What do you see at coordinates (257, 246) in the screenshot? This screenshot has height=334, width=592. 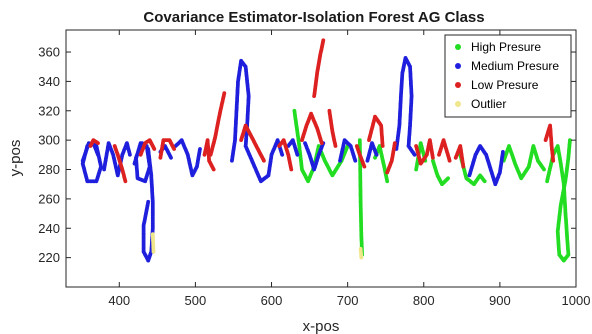 I see `series-3-points` at bounding box center [257, 246].